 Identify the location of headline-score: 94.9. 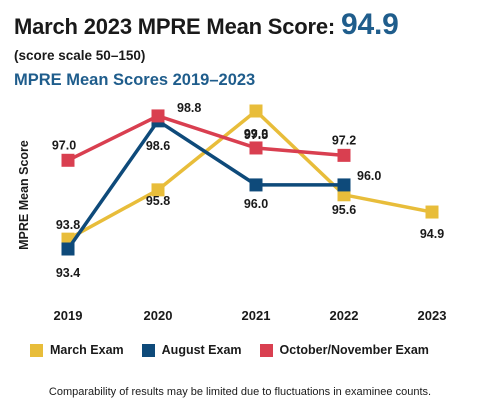
(369, 24).